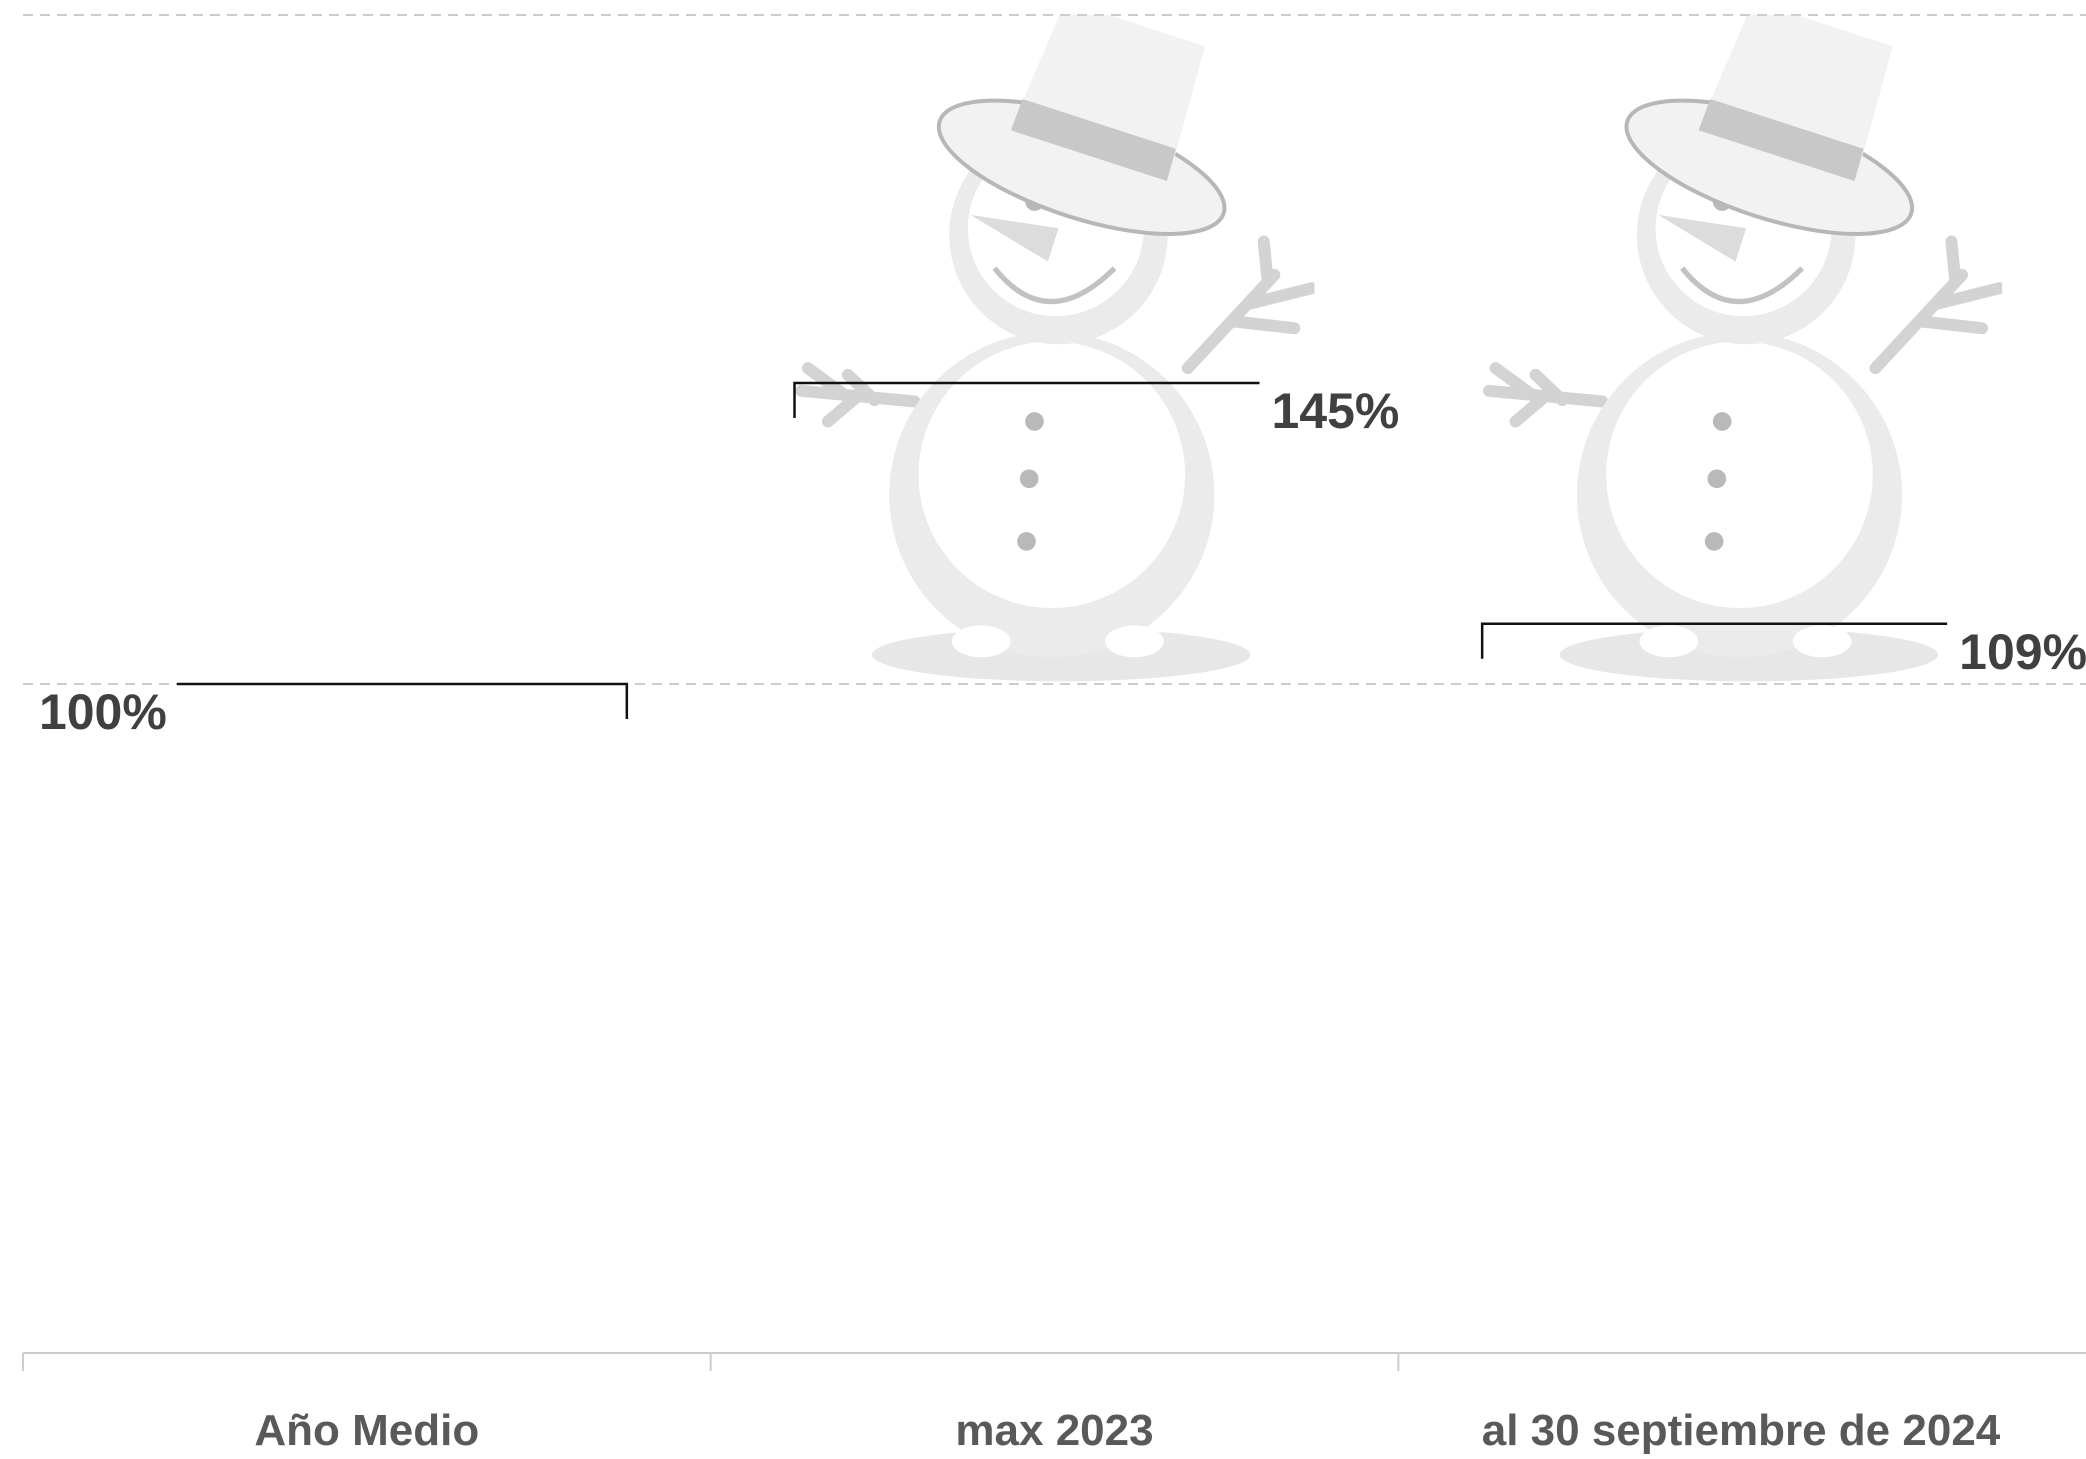  Describe the element at coordinates (1336, 411) in the screenshot. I see `value-label: 145%` at that location.